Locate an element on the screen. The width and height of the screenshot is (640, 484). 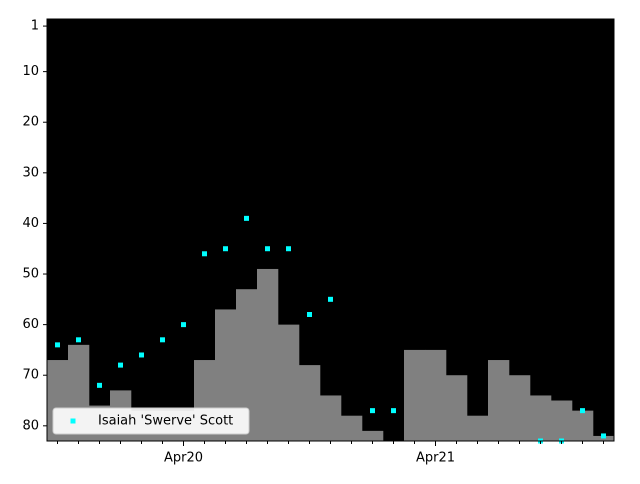
y-tick-label: 60 is located at coordinates (30, 324).